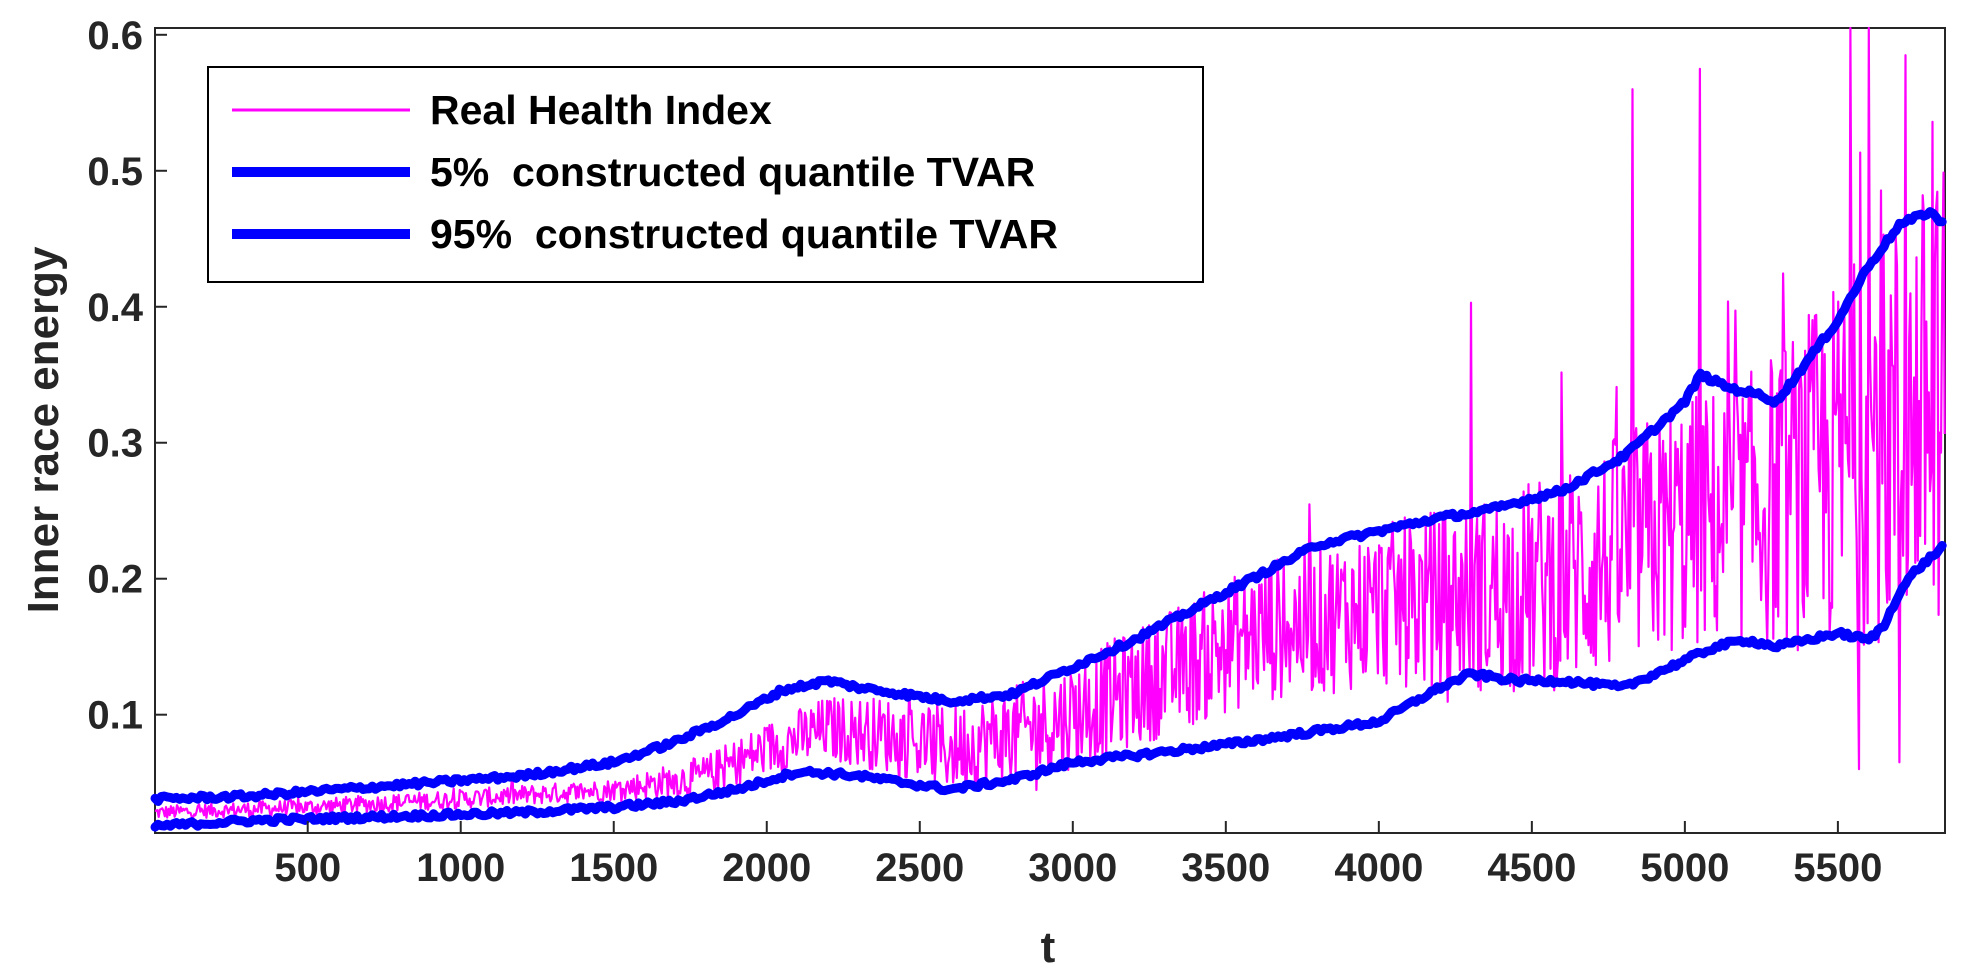 Image resolution: width=1961 pixels, height=977 pixels. Describe the element at coordinates (613, 868) in the screenshot. I see `x-tick-label-1500: 1500` at that location.